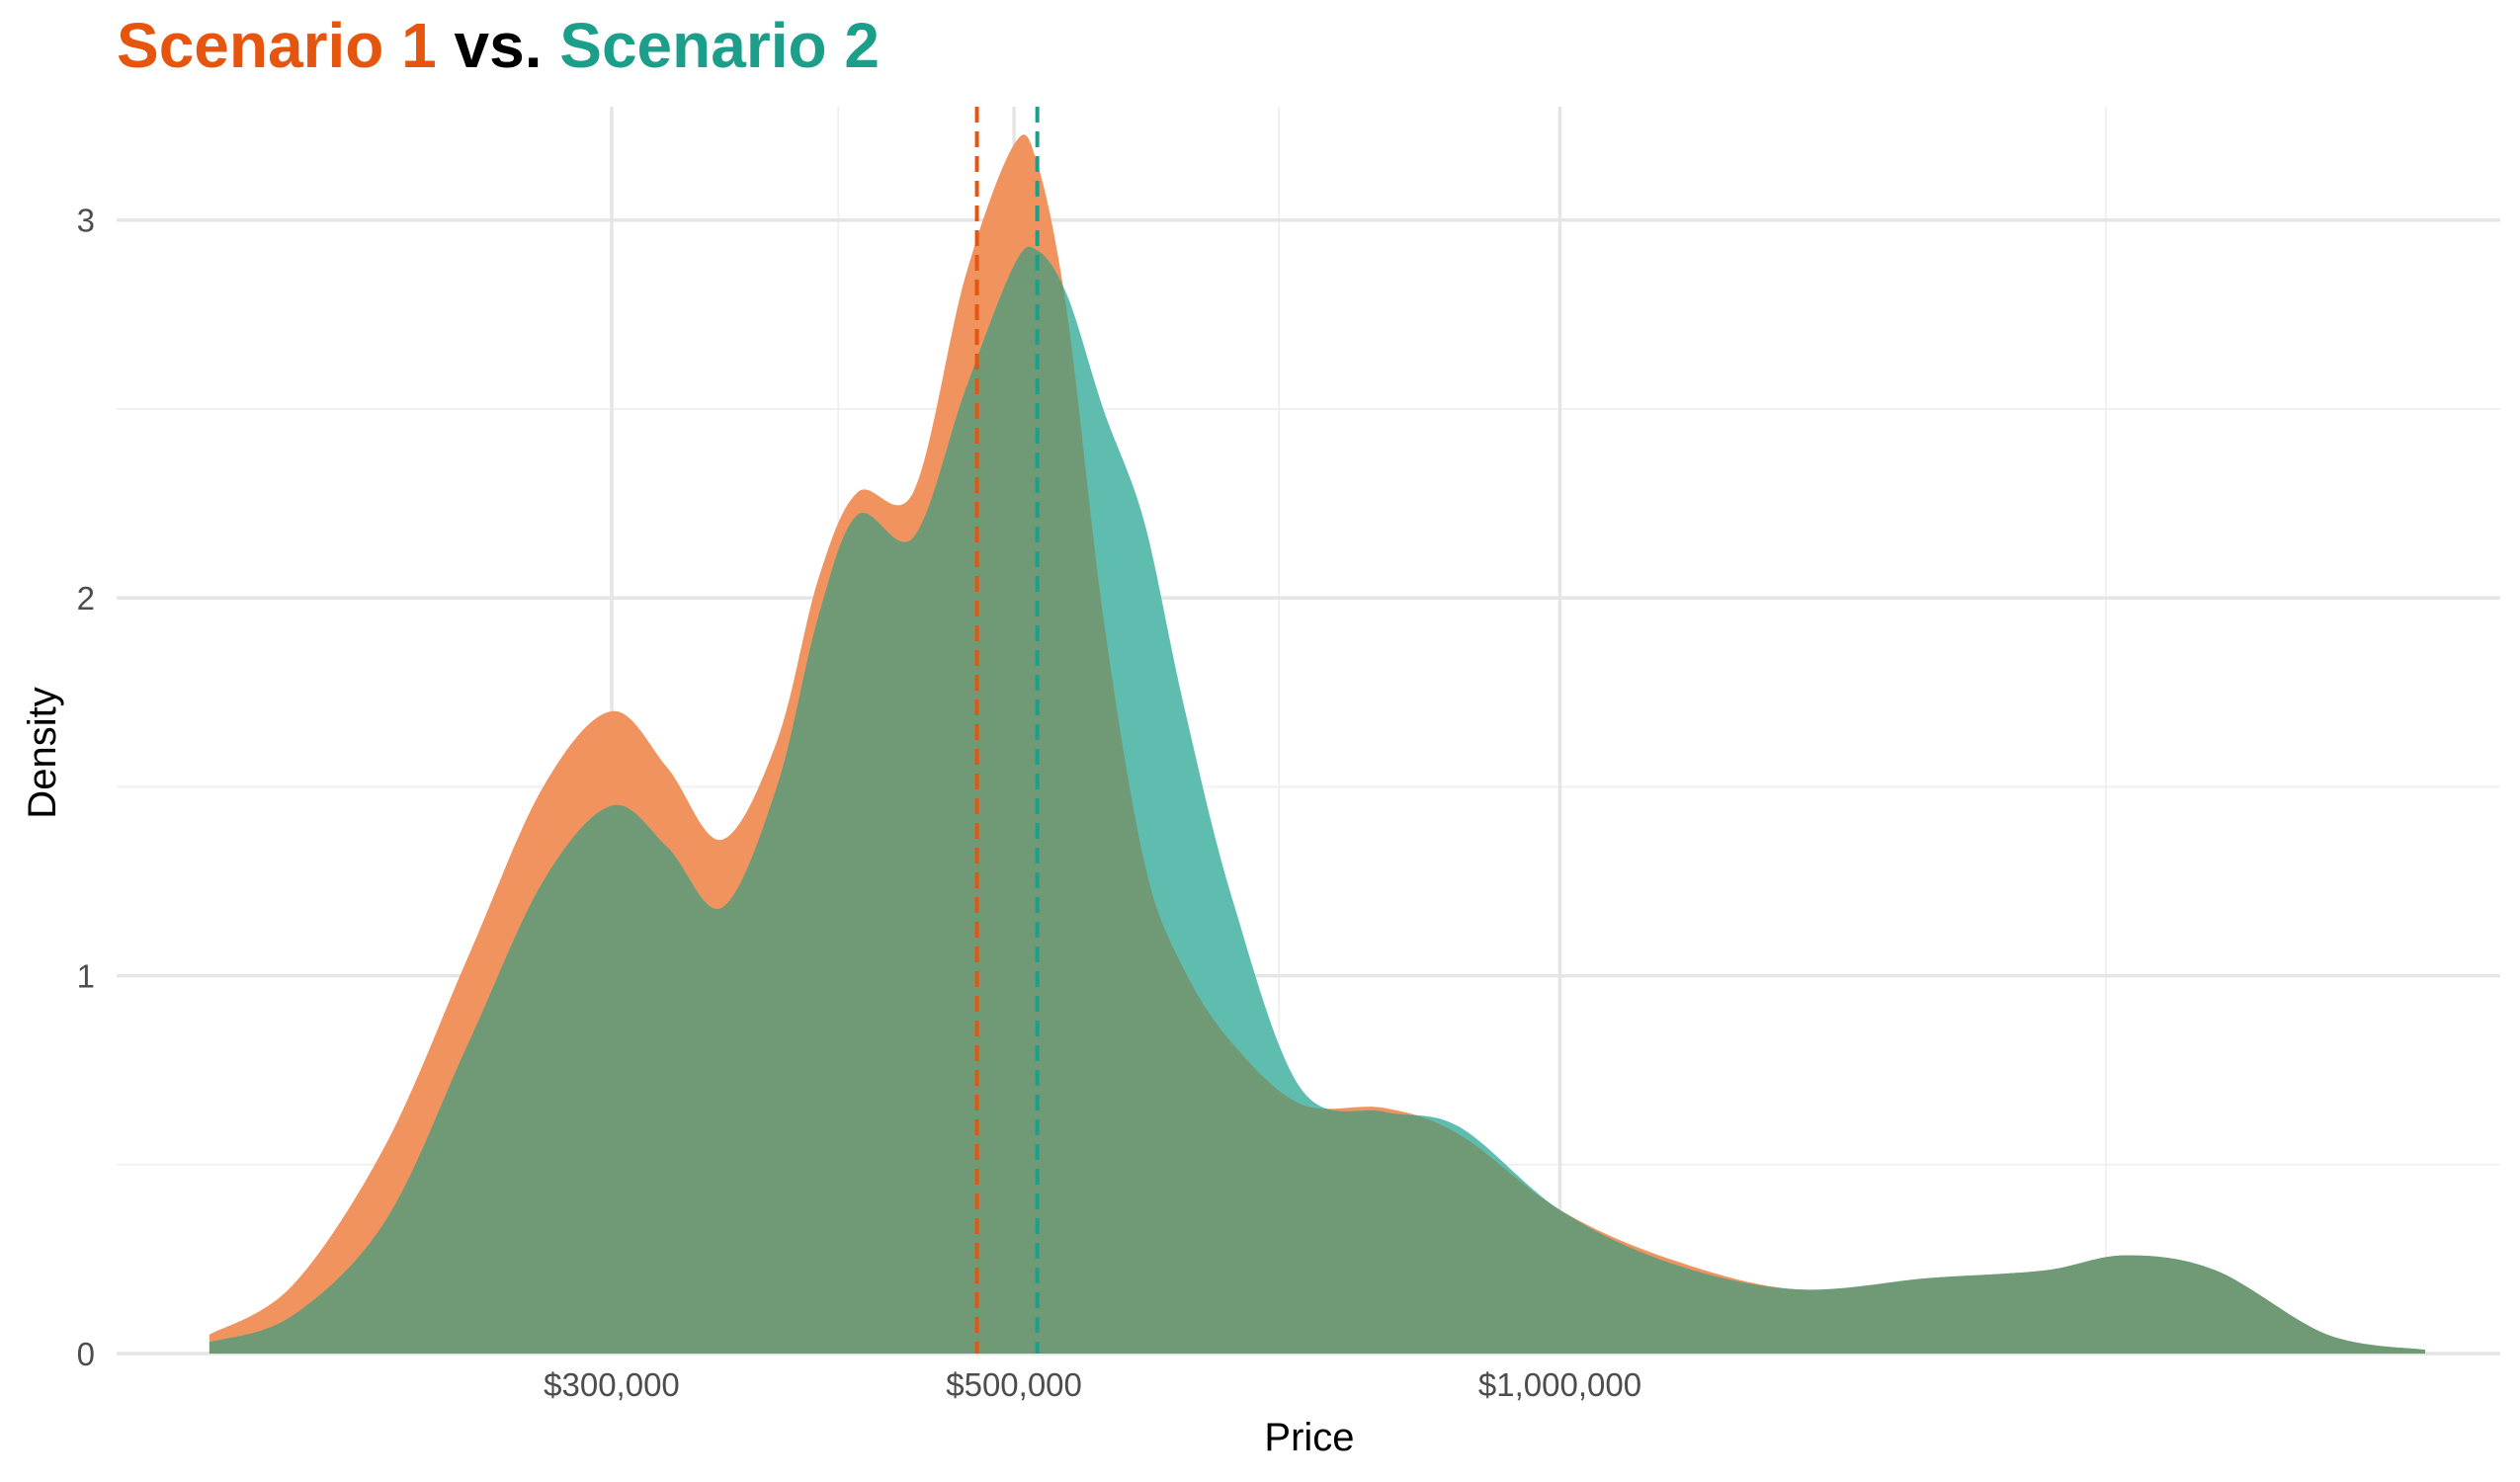  I want to click on mean-lines, so click(1007, 730).